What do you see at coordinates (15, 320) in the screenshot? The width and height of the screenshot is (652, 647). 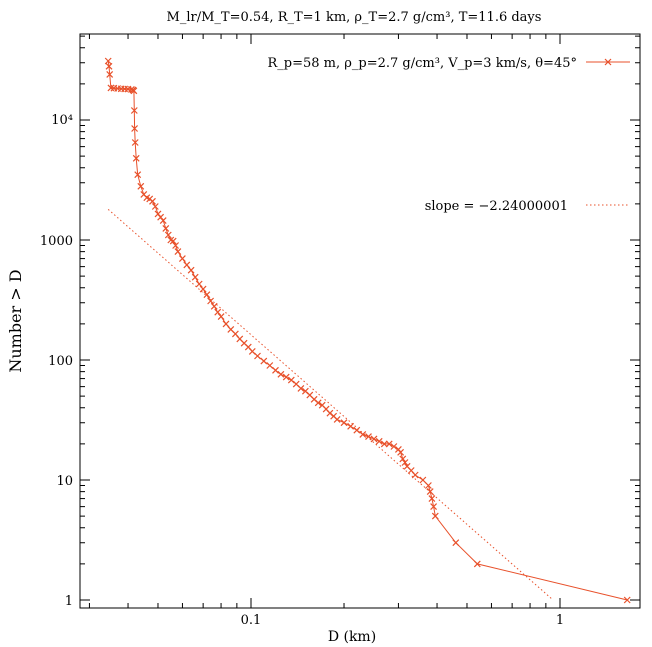 I see `y-axis-label: Number > D` at bounding box center [15, 320].